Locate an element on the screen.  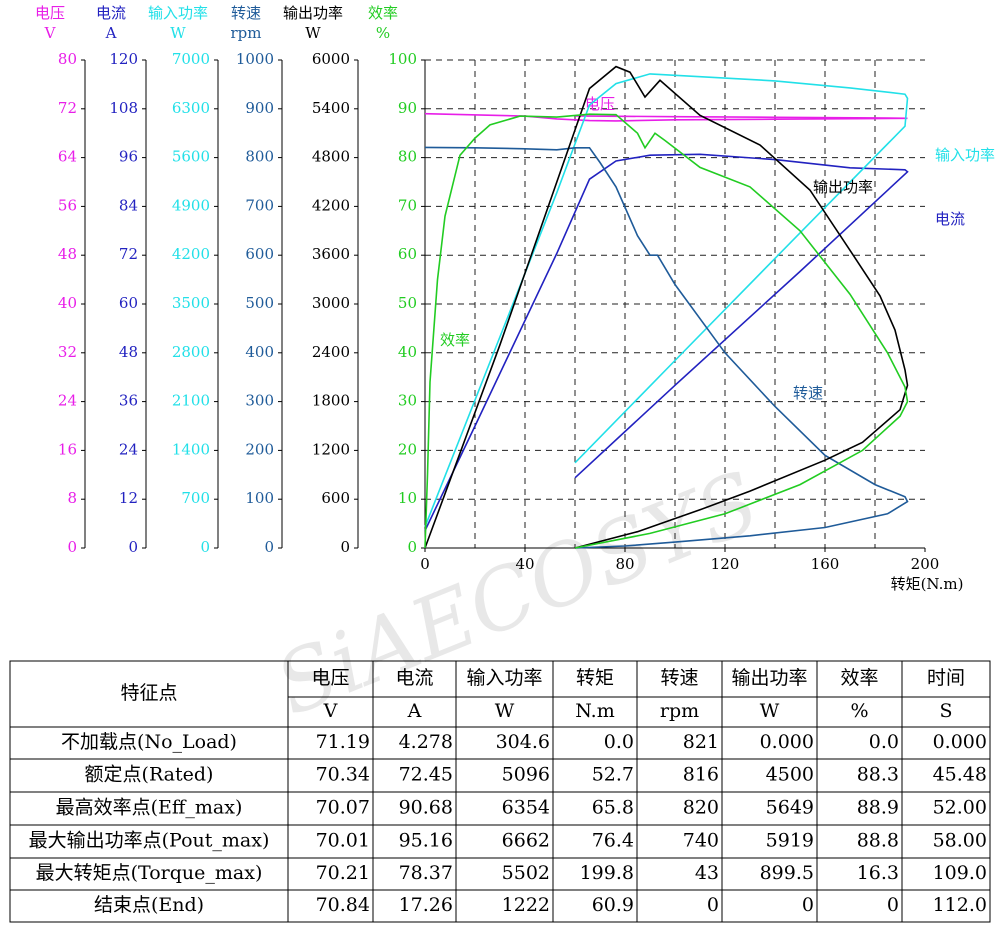
table-cell: 5502 is located at coordinates (526, 873).